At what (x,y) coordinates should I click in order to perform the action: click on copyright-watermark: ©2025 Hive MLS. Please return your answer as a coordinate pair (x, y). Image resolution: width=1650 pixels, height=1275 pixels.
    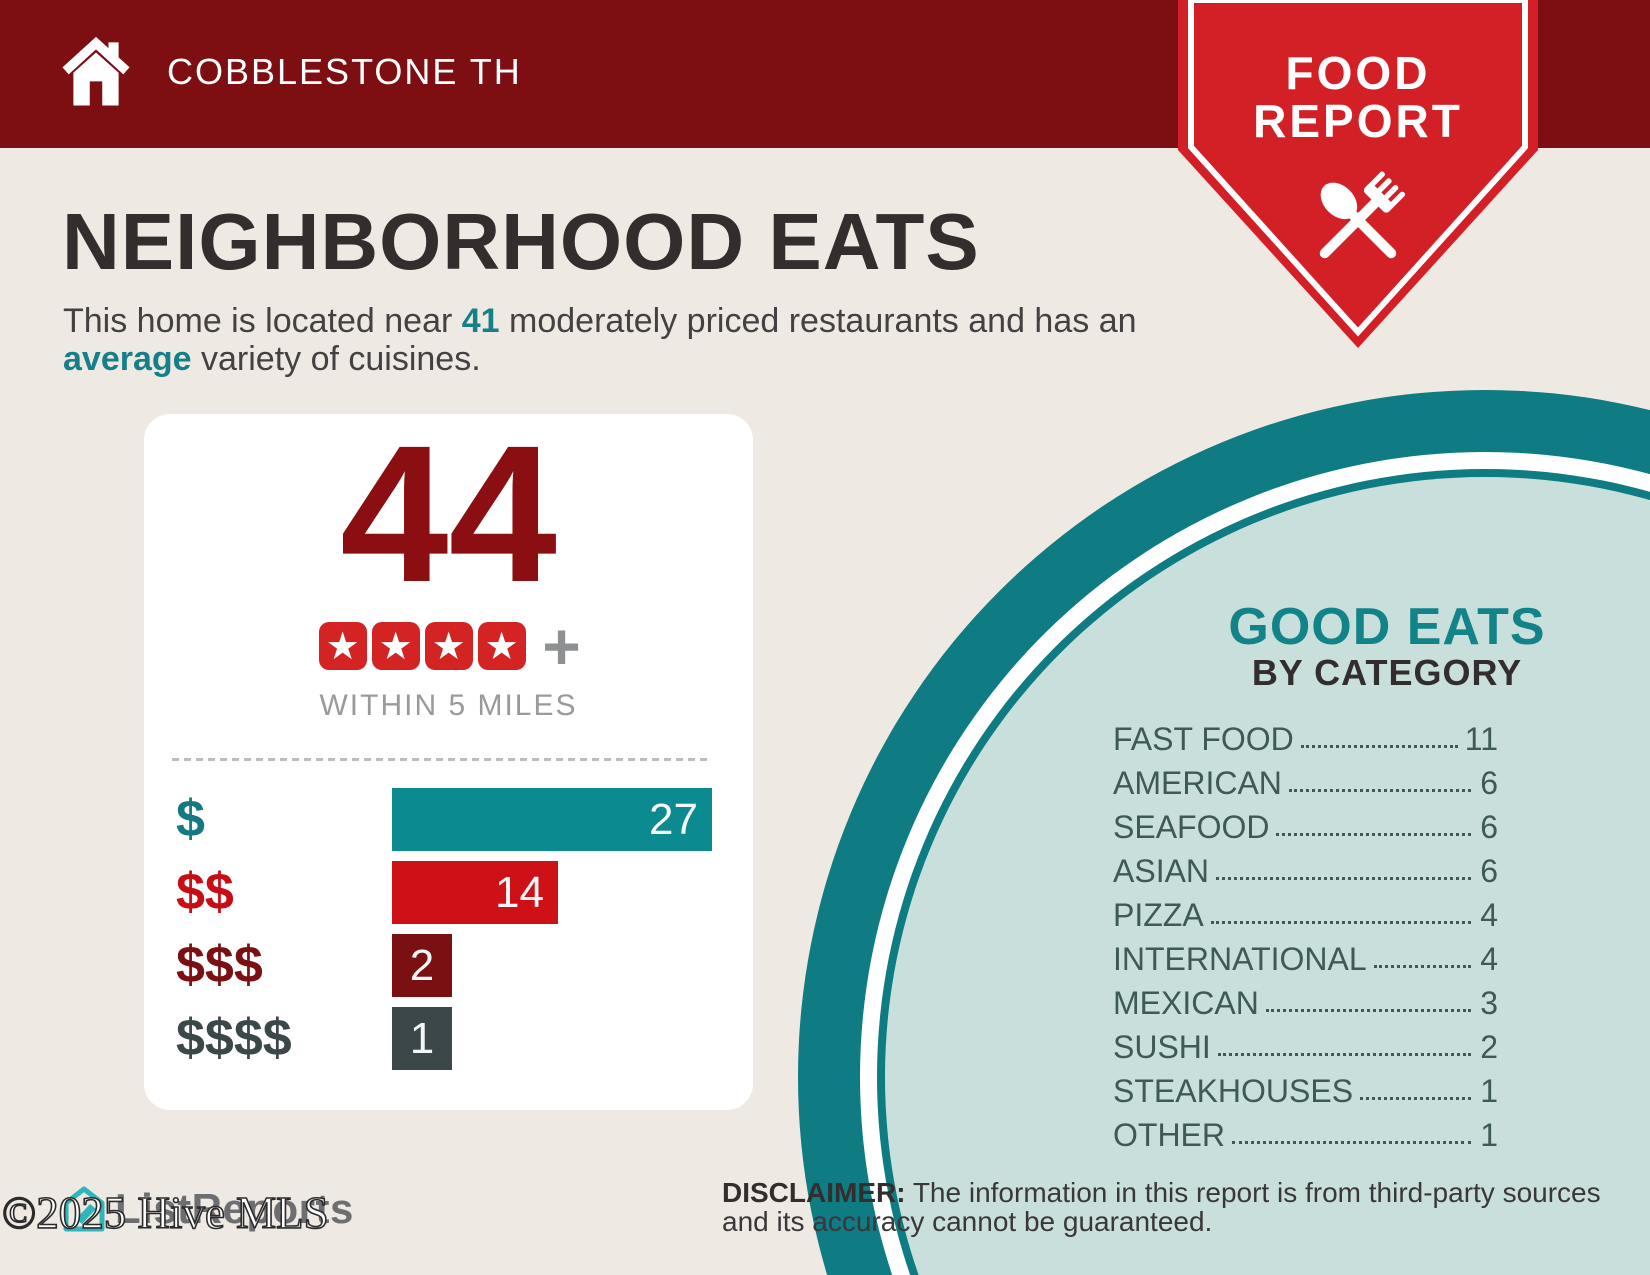
    Looking at the image, I should click on (165, 1213).